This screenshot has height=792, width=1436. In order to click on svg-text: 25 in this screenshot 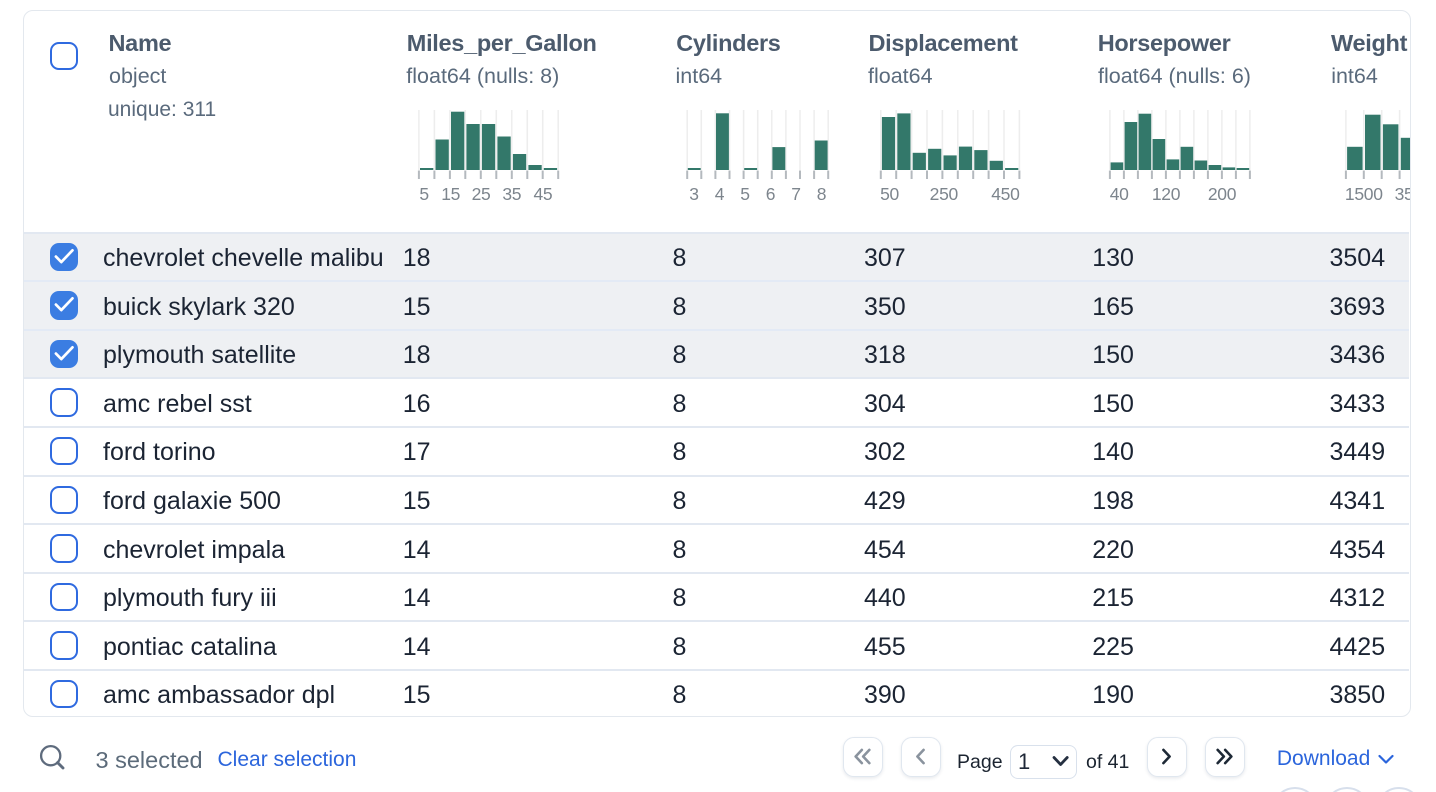, I will do `click(480, 193)`.